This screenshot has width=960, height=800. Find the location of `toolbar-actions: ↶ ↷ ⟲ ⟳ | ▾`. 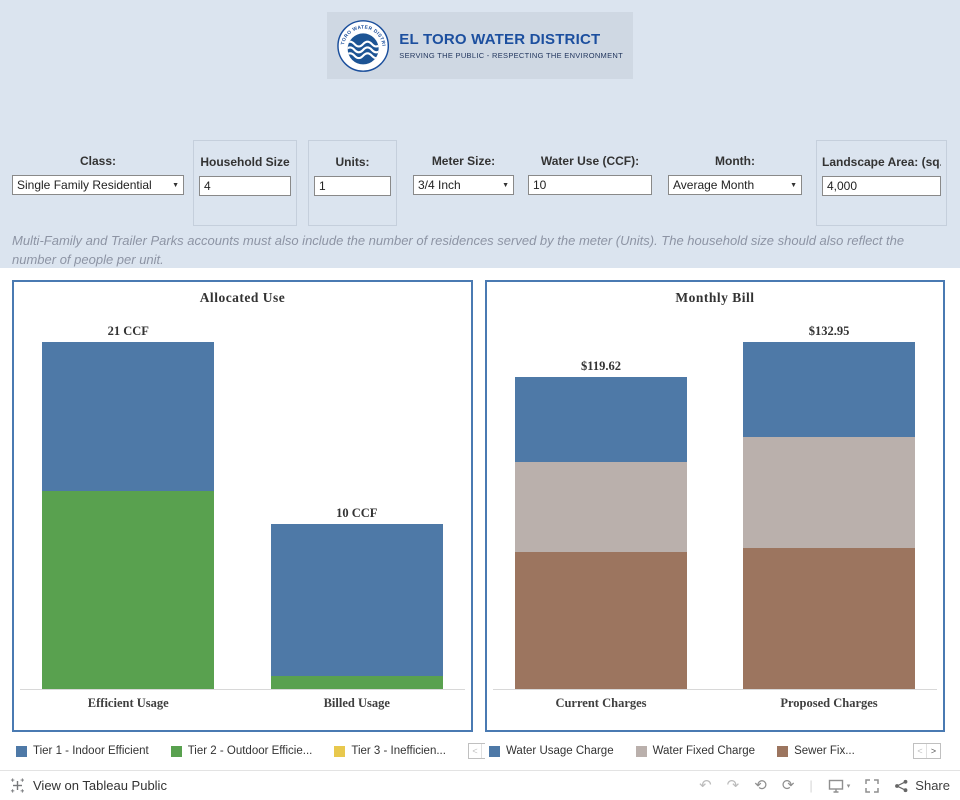

toolbar-actions: ↶ ↷ ⟲ ⟳ | ▾ is located at coordinates (824, 785).